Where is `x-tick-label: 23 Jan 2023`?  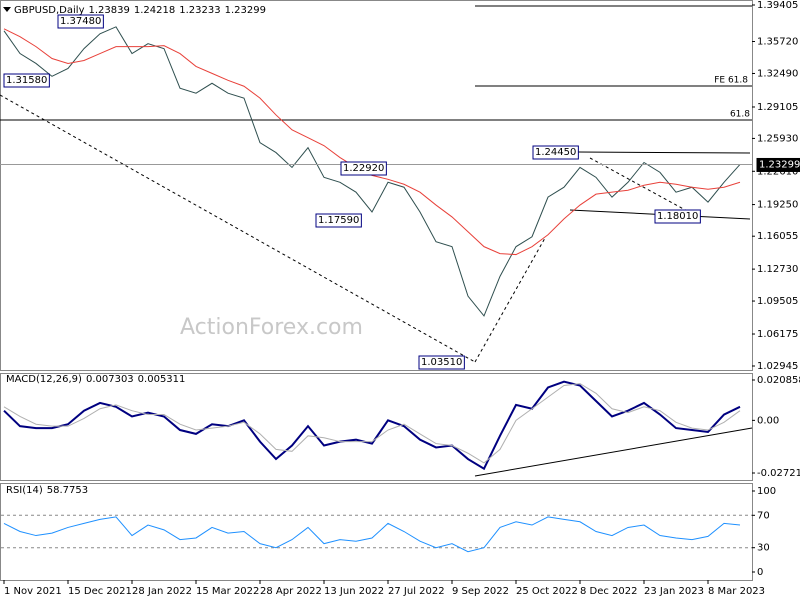 x-tick-label: 23 Jan 2023 is located at coordinates (674, 591).